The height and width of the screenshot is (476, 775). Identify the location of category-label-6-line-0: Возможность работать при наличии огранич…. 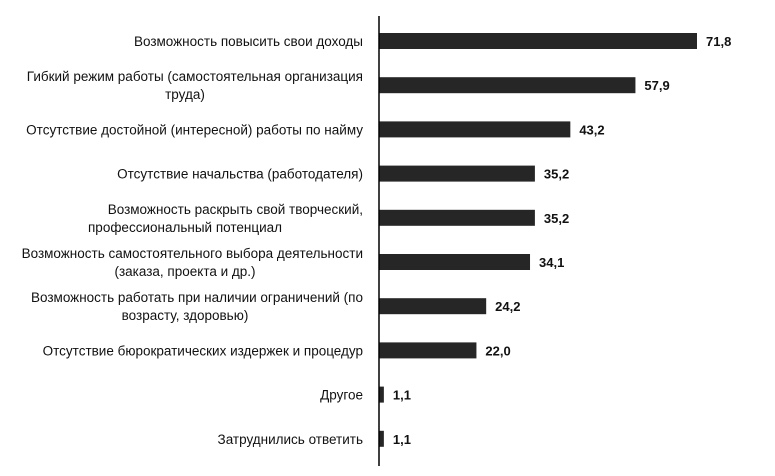
(197, 297).